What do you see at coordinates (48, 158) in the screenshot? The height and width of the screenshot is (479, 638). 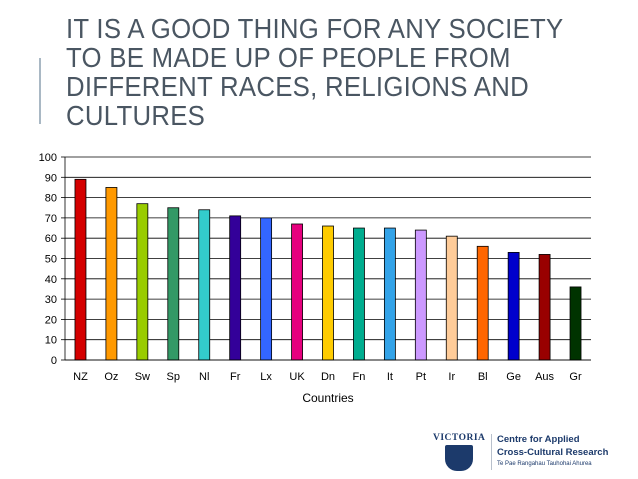 I see `y-tick-label: 100` at bounding box center [48, 158].